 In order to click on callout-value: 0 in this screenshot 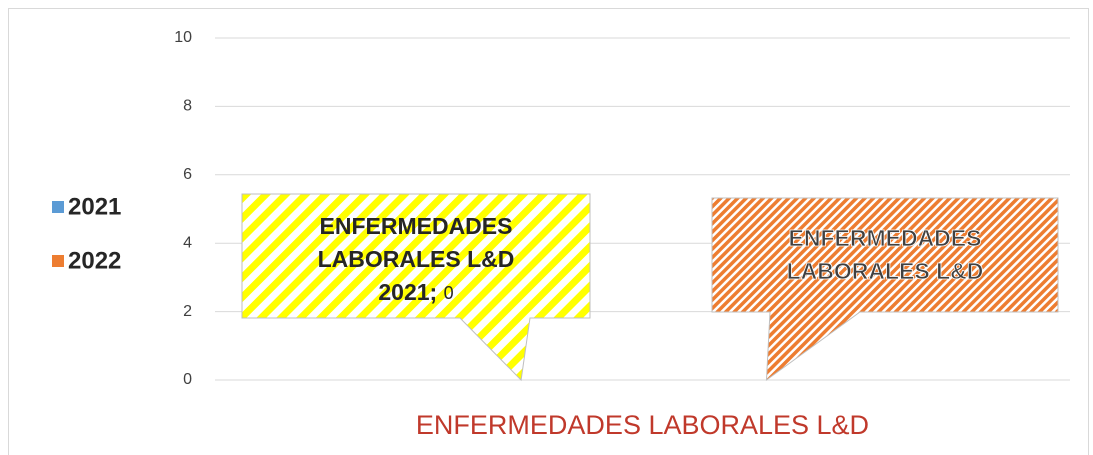, I will do `click(449, 293)`.